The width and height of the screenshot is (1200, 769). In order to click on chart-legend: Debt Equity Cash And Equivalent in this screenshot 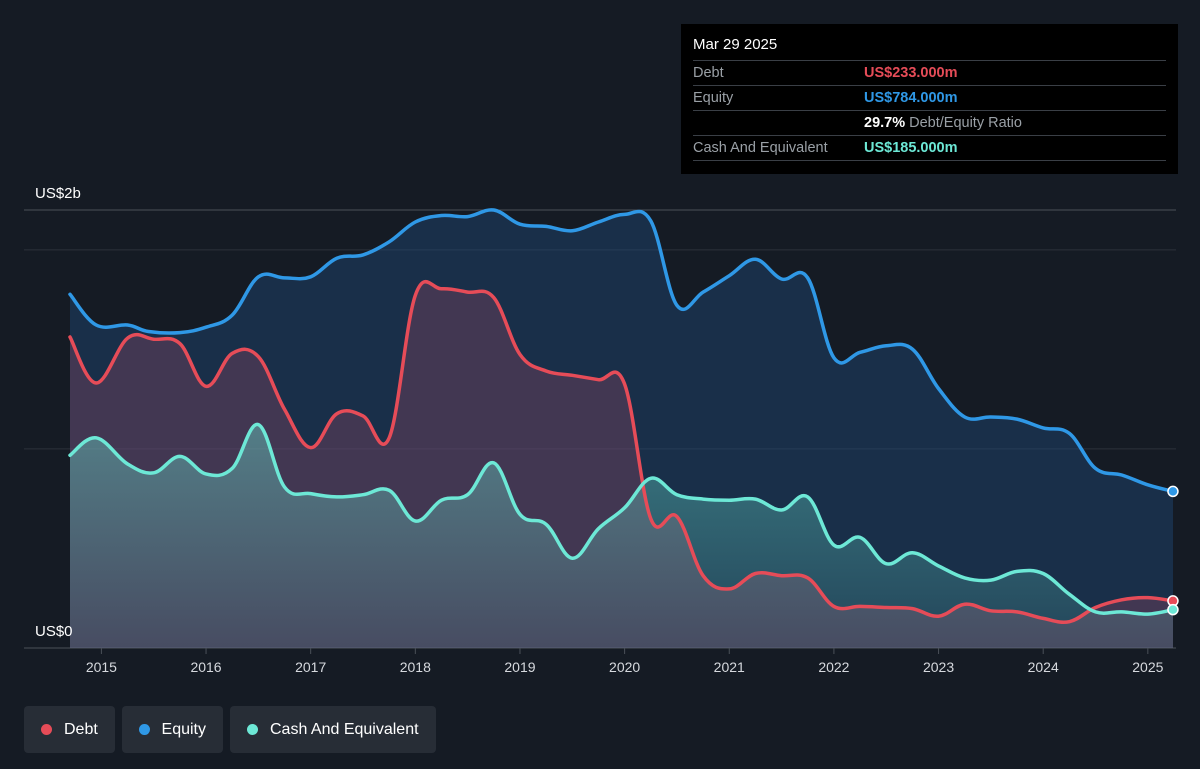, I will do `click(230, 729)`.